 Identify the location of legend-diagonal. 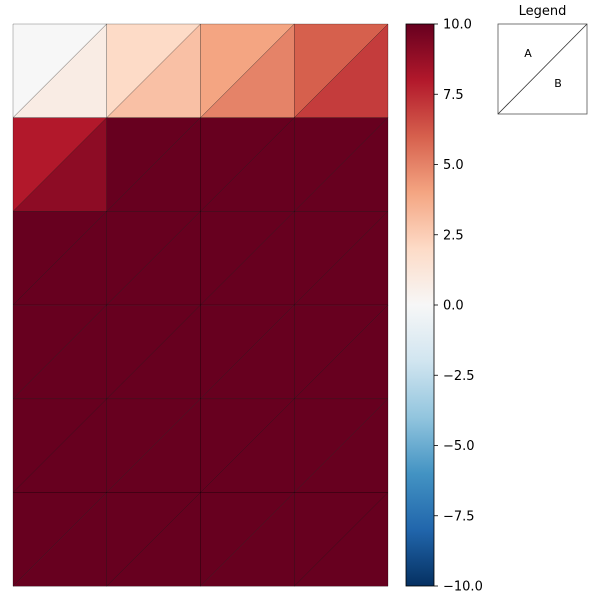
(542, 69).